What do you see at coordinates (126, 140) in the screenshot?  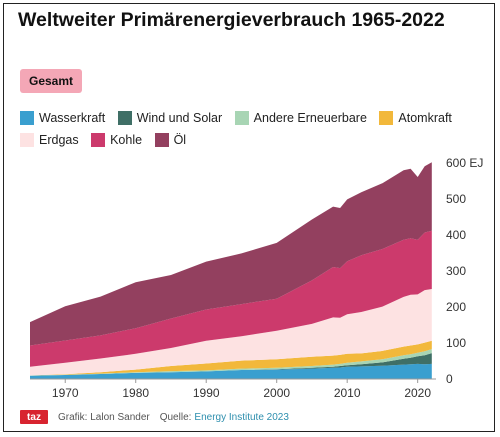 I see `legend-label: Kohle` at bounding box center [126, 140].